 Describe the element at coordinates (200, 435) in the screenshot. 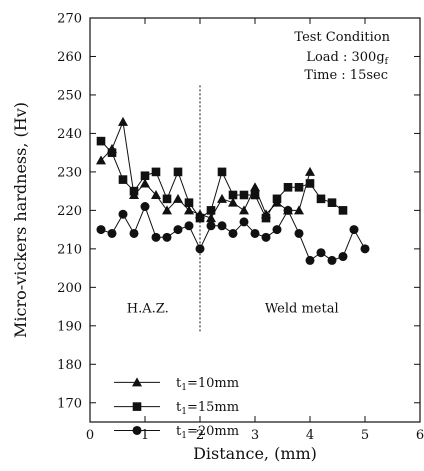

I see `x-tick-label: 2` at that location.